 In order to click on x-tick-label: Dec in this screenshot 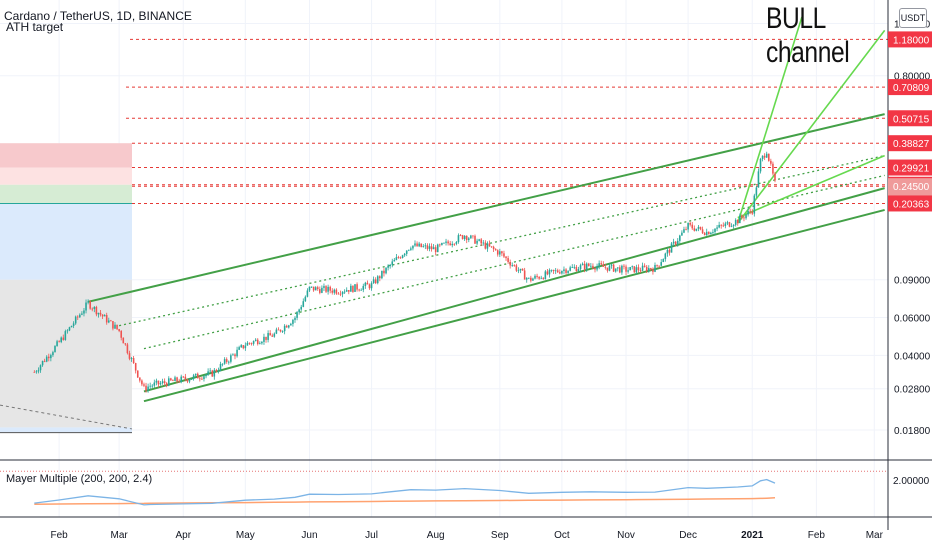, I will do `click(688, 535)`.